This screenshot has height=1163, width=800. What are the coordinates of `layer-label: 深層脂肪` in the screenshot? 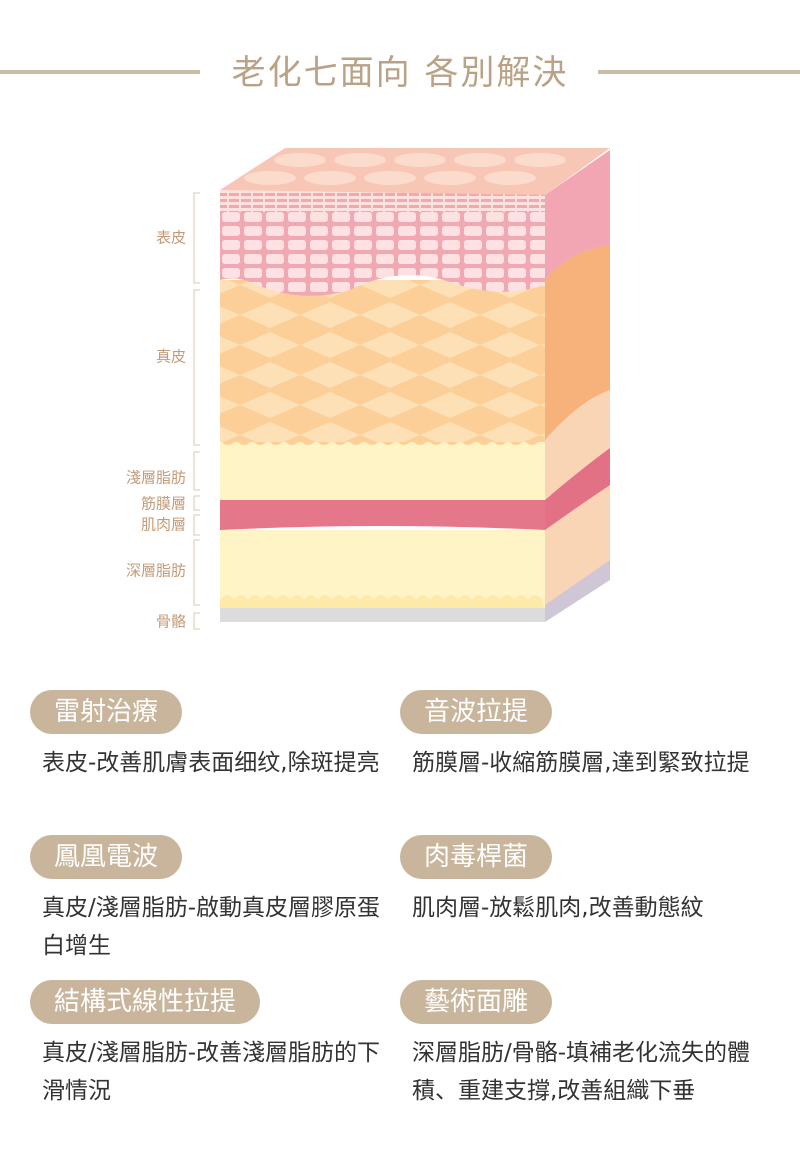 It's located at (156, 571).